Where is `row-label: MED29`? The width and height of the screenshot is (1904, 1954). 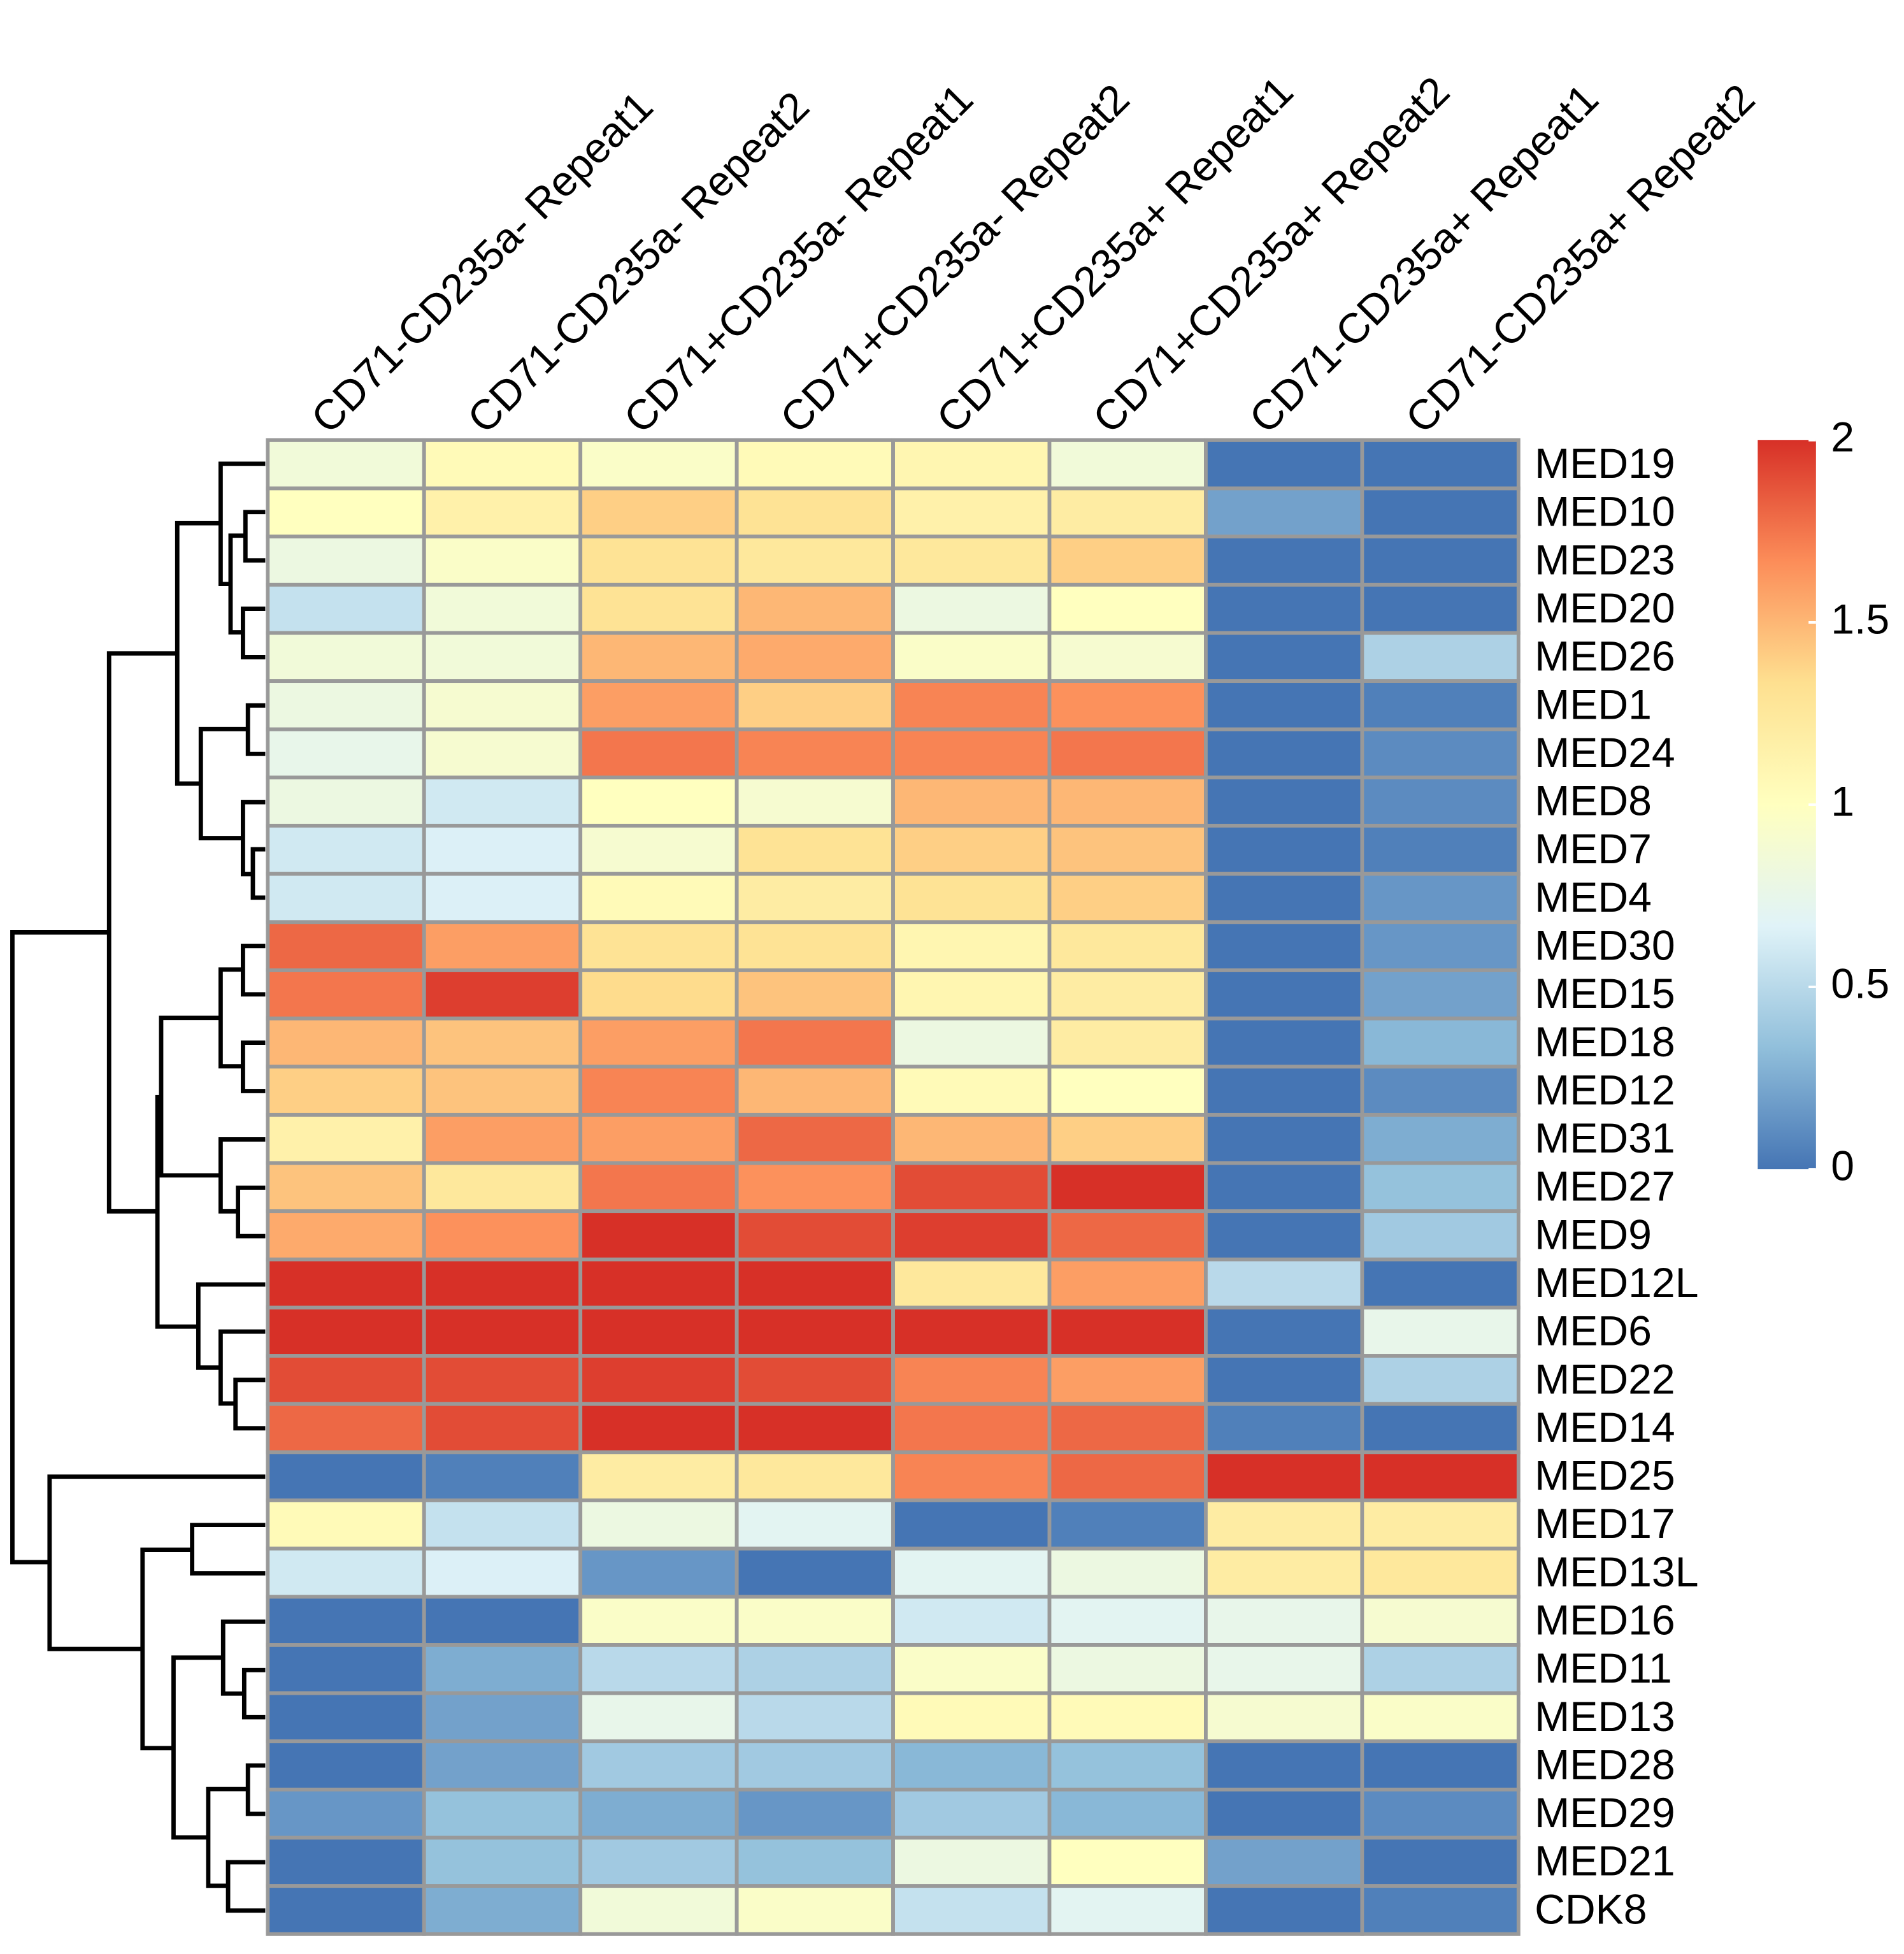
row-label: MED29 is located at coordinates (1605, 1813).